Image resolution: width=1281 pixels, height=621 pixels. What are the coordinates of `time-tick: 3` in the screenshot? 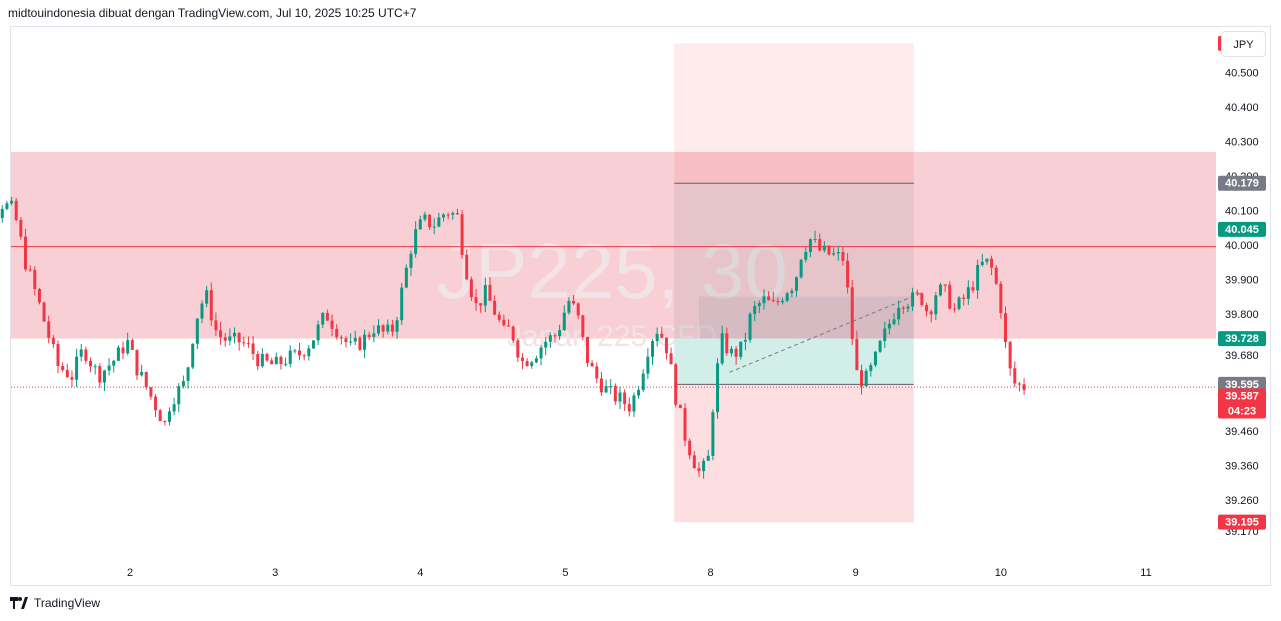 It's located at (275, 573).